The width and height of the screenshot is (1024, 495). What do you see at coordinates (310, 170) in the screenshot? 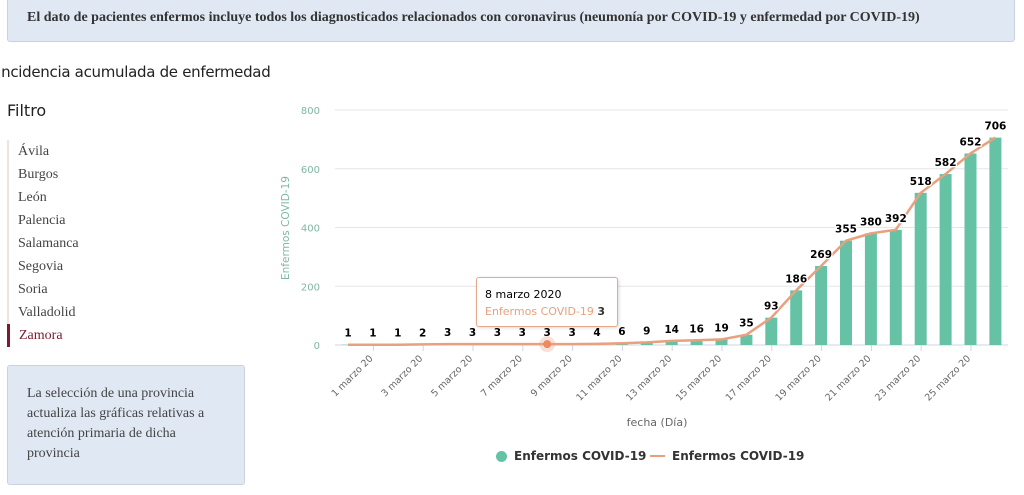
I see `y-tick-label: 600` at bounding box center [310, 170].